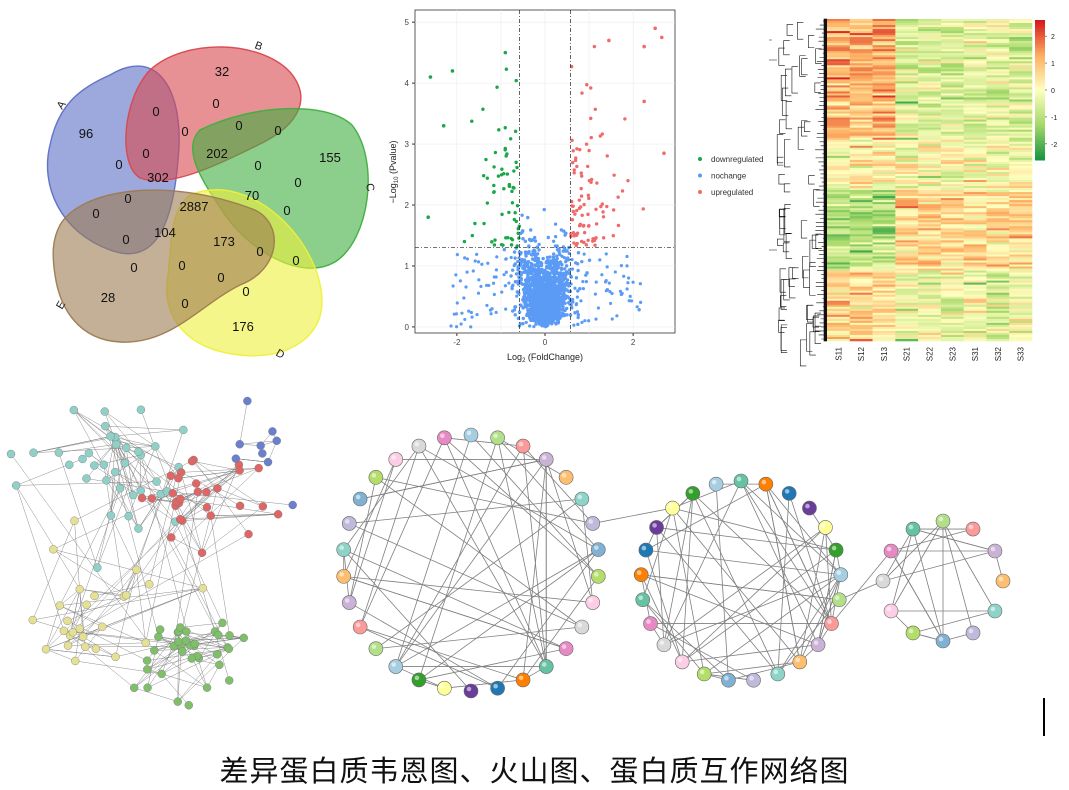 This screenshot has height=790, width=1069. What do you see at coordinates (534, 769) in the screenshot?
I see `figure-caption: 差异蛋白质韦恩图、火山图、蛋白质互作网络图` at bounding box center [534, 769].